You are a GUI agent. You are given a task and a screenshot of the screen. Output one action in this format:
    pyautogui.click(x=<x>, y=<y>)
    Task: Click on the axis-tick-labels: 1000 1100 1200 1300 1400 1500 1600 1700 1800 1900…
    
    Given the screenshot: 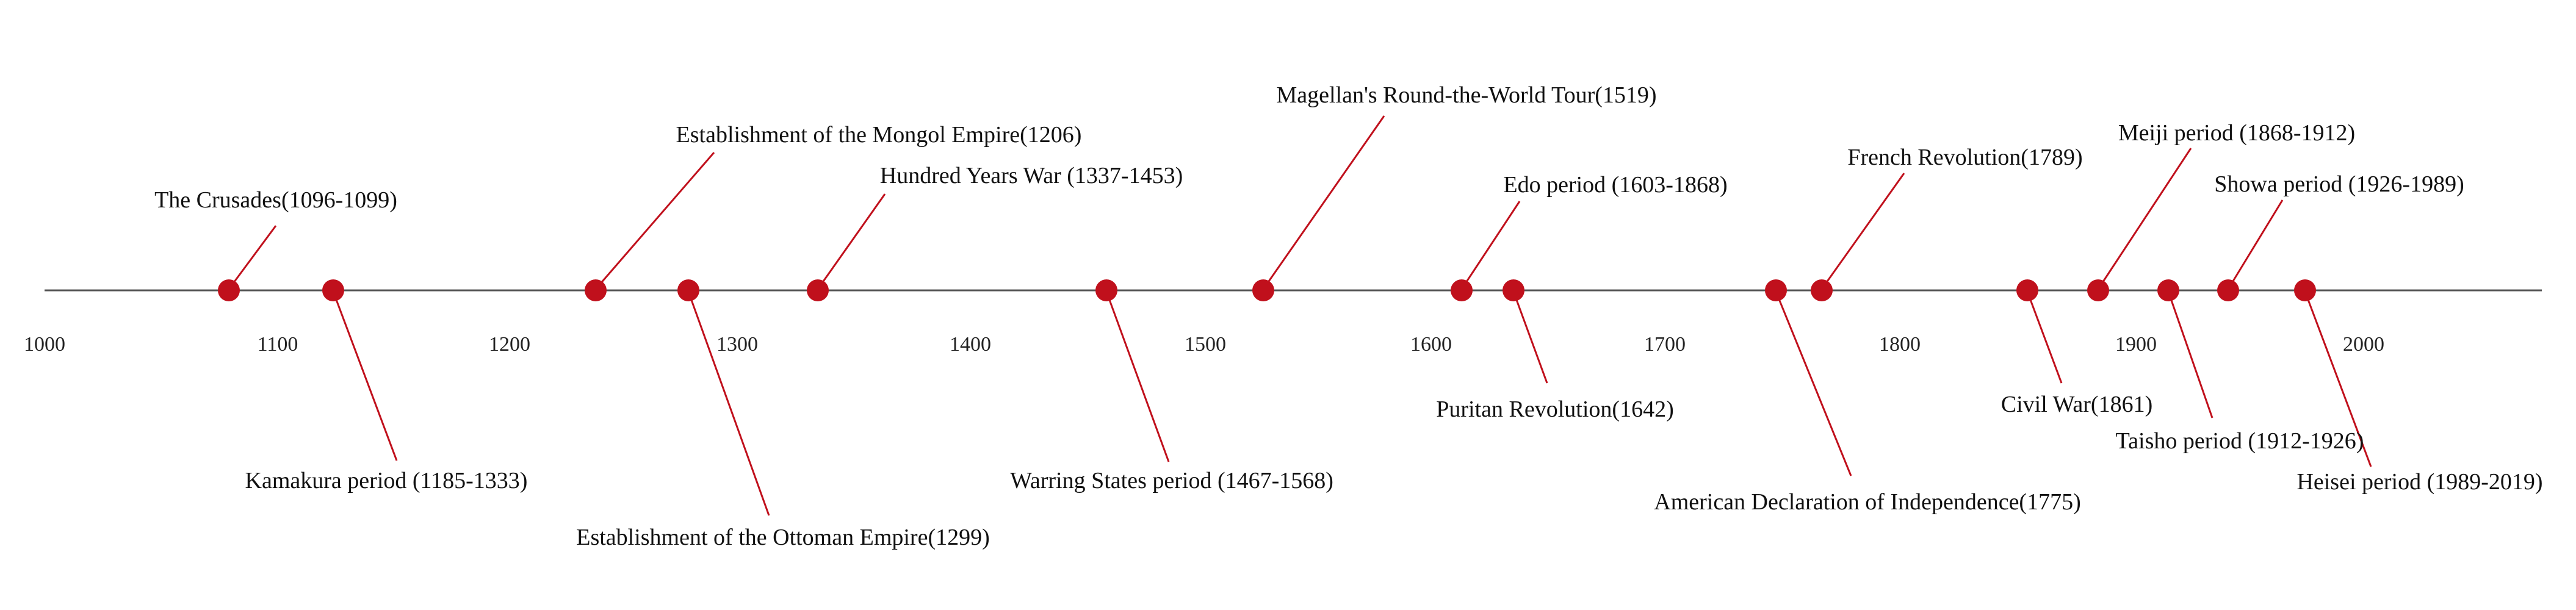 What is the action you would take?
    pyautogui.click(x=1204, y=345)
    